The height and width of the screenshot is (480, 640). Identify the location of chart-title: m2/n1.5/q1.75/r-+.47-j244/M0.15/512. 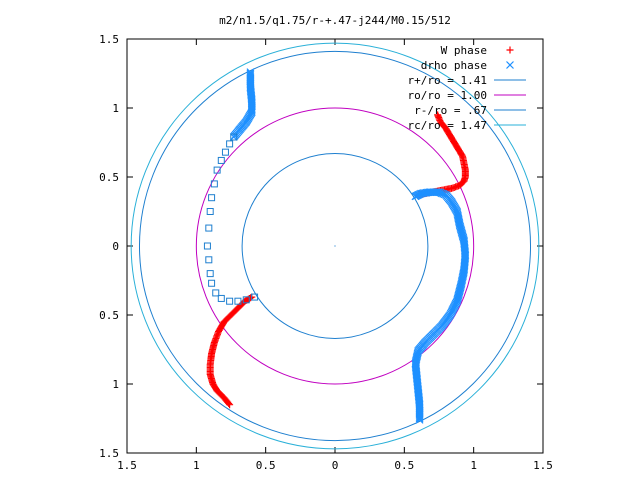
(335, 20).